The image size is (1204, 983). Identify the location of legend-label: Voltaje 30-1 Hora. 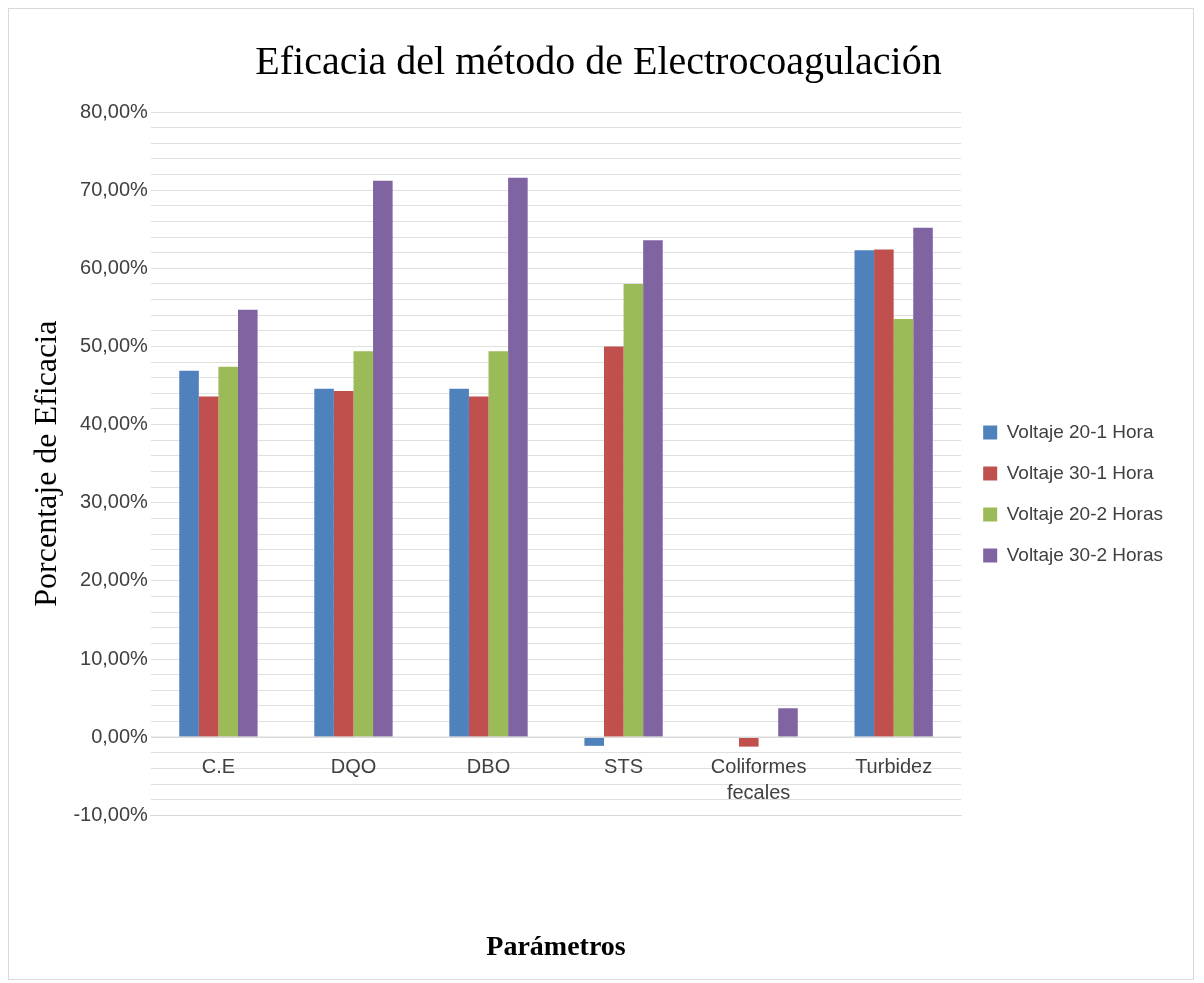
(1080, 472).